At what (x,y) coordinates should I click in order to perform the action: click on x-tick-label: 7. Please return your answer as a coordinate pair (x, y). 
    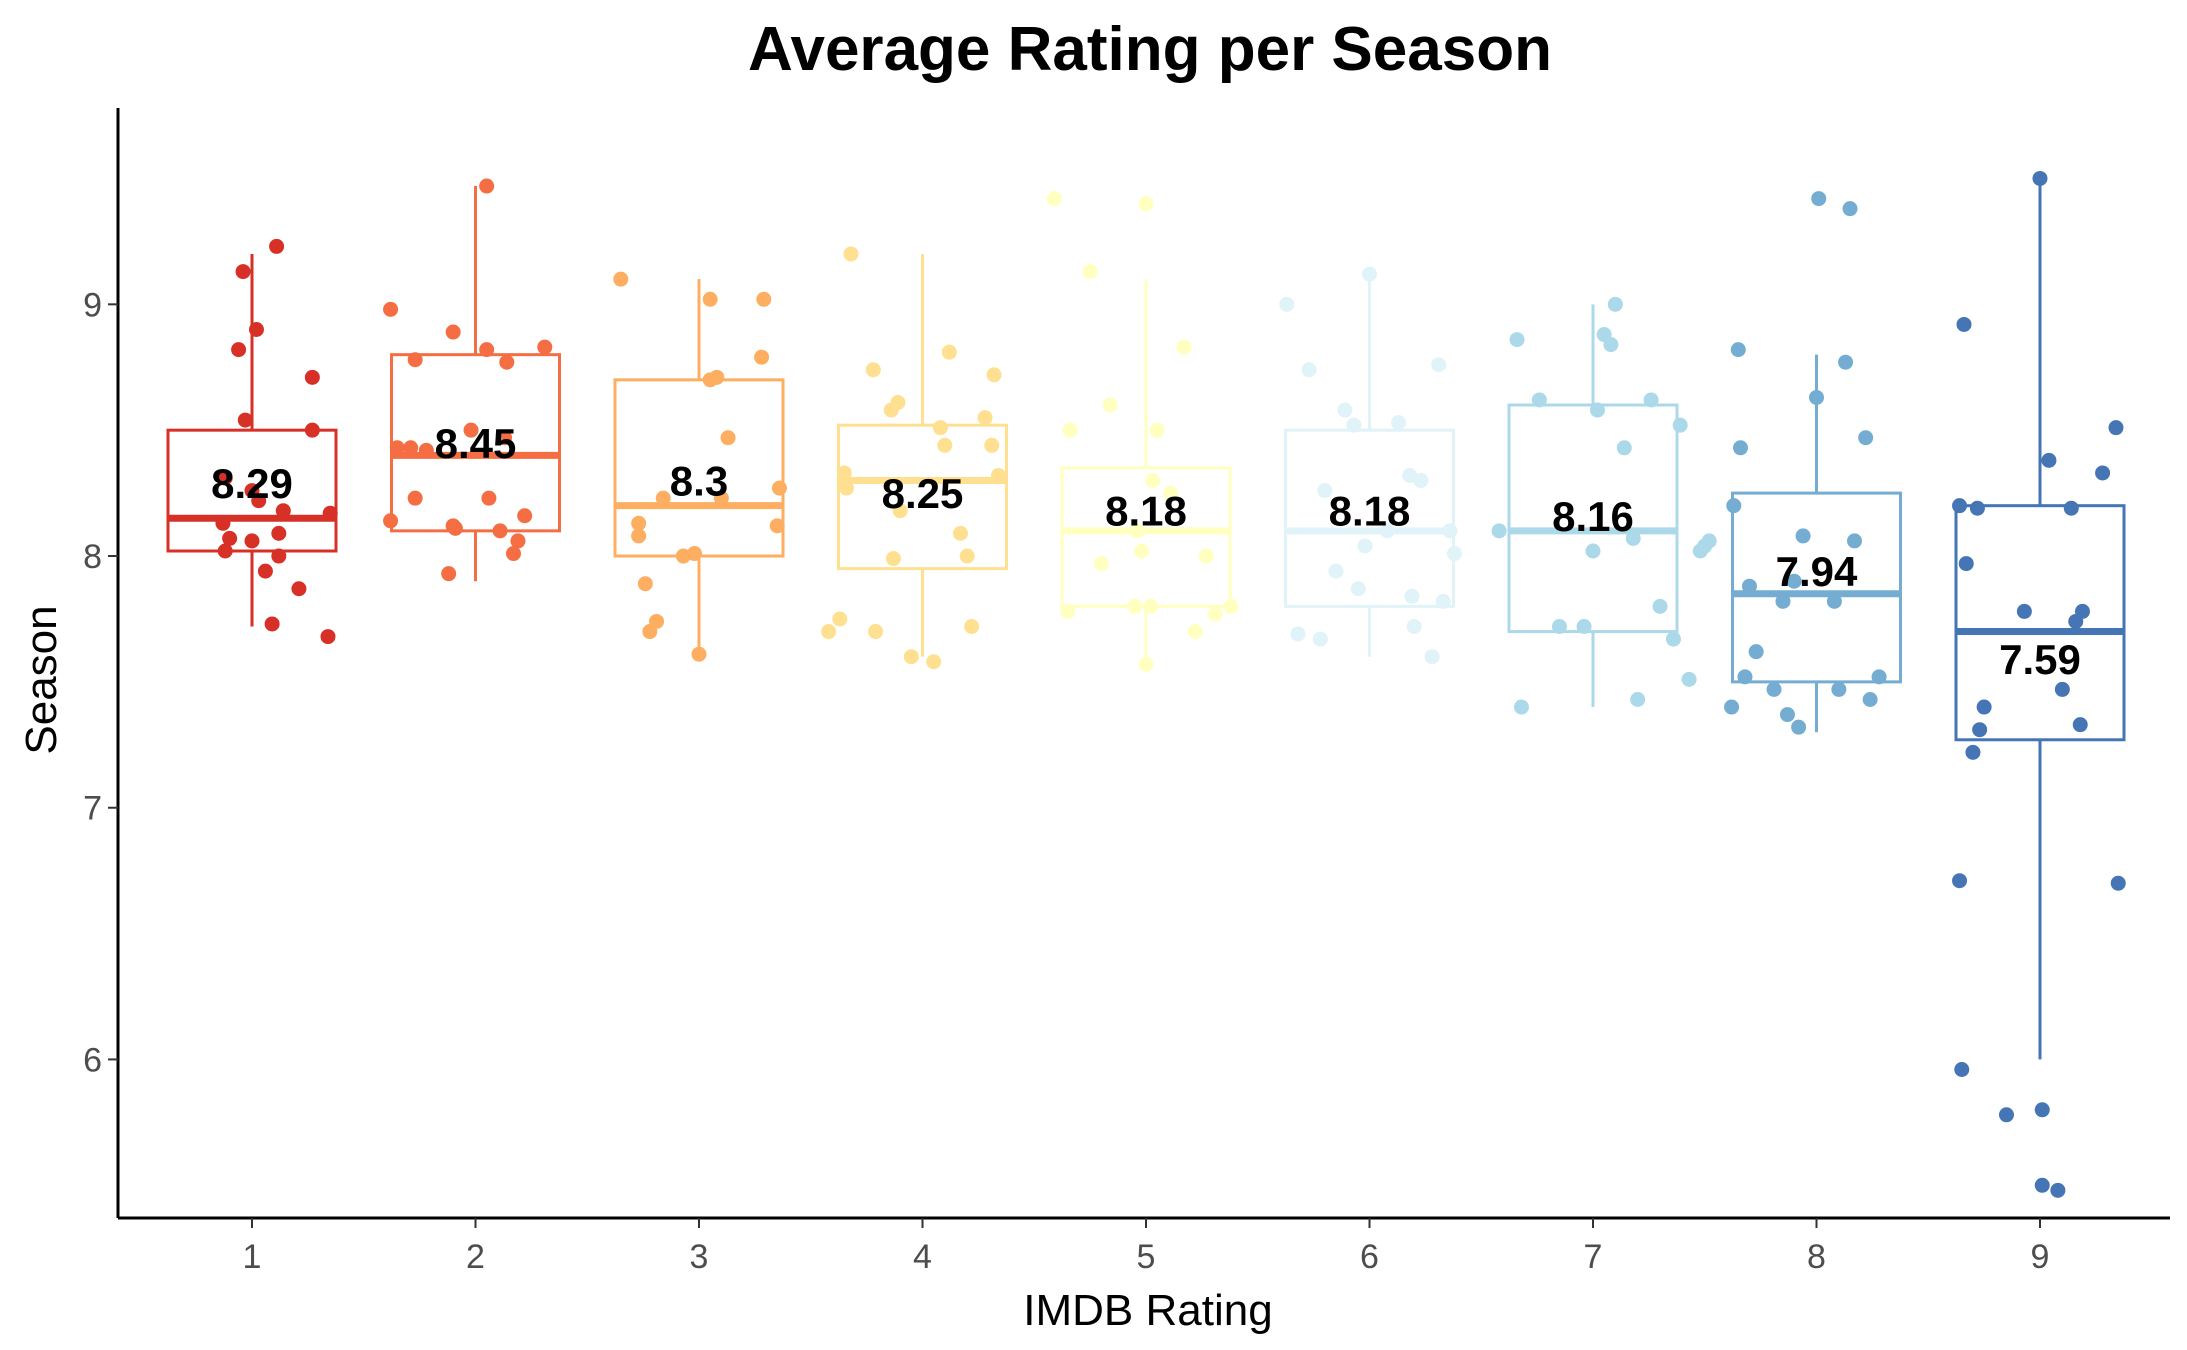
    Looking at the image, I should click on (1593, 1257).